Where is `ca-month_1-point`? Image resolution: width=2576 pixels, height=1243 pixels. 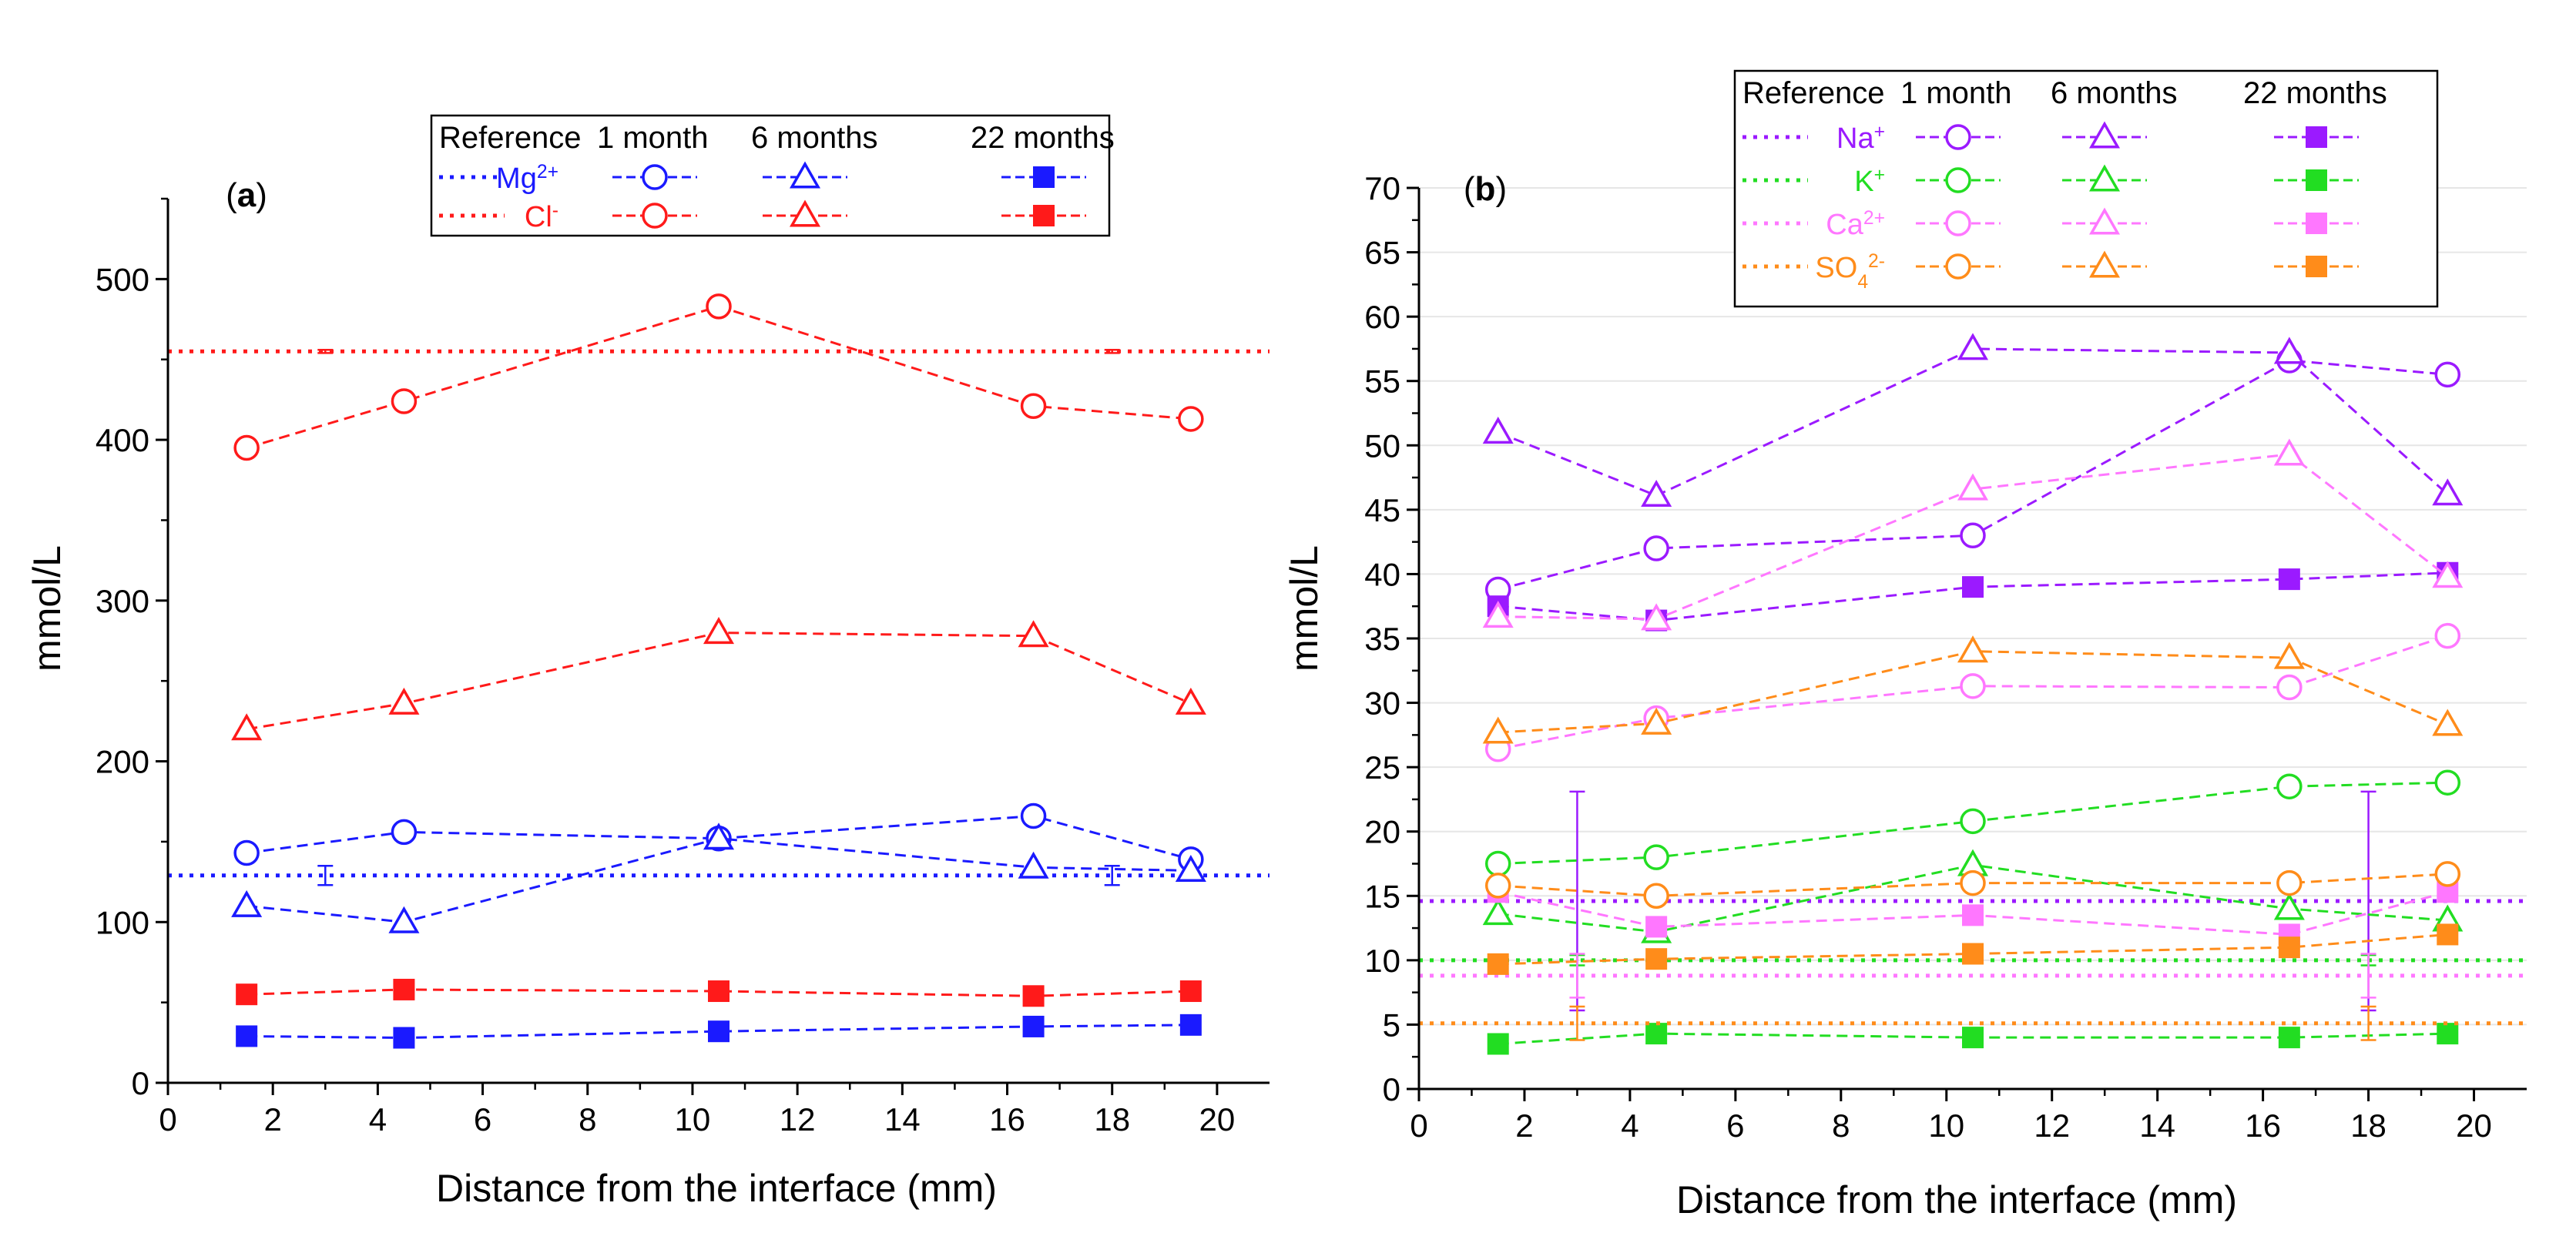 ca-month_1-point is located at coordinates (1973, 686).